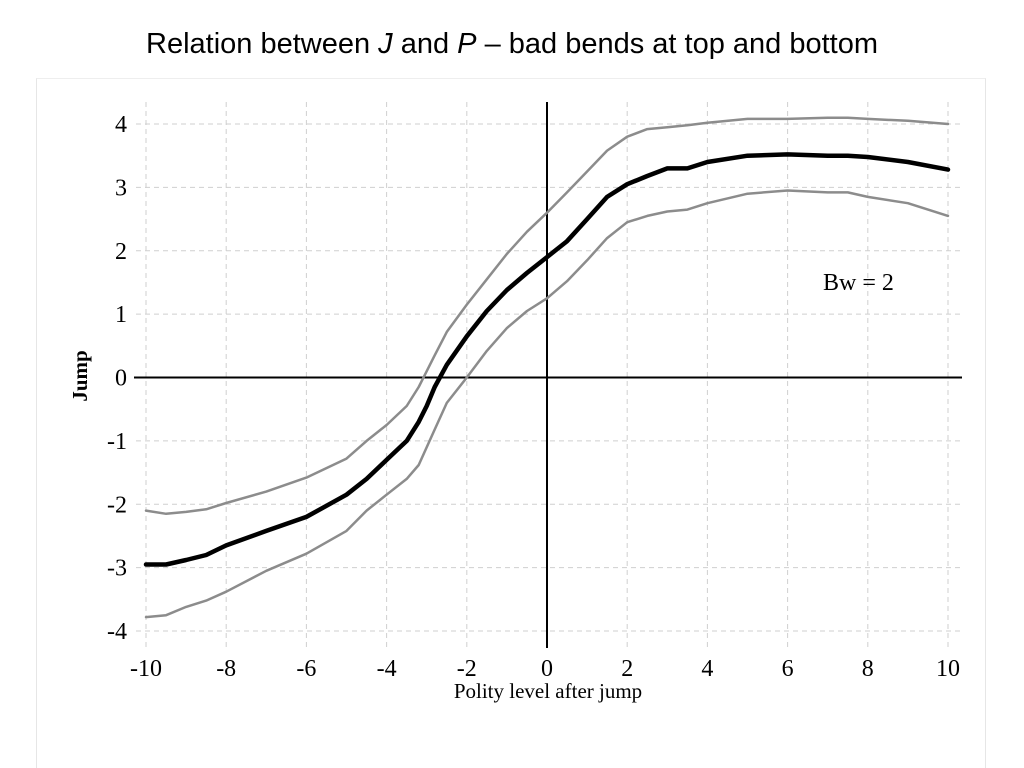  I want to click on y-tick-label: -3, so click(117, 569).